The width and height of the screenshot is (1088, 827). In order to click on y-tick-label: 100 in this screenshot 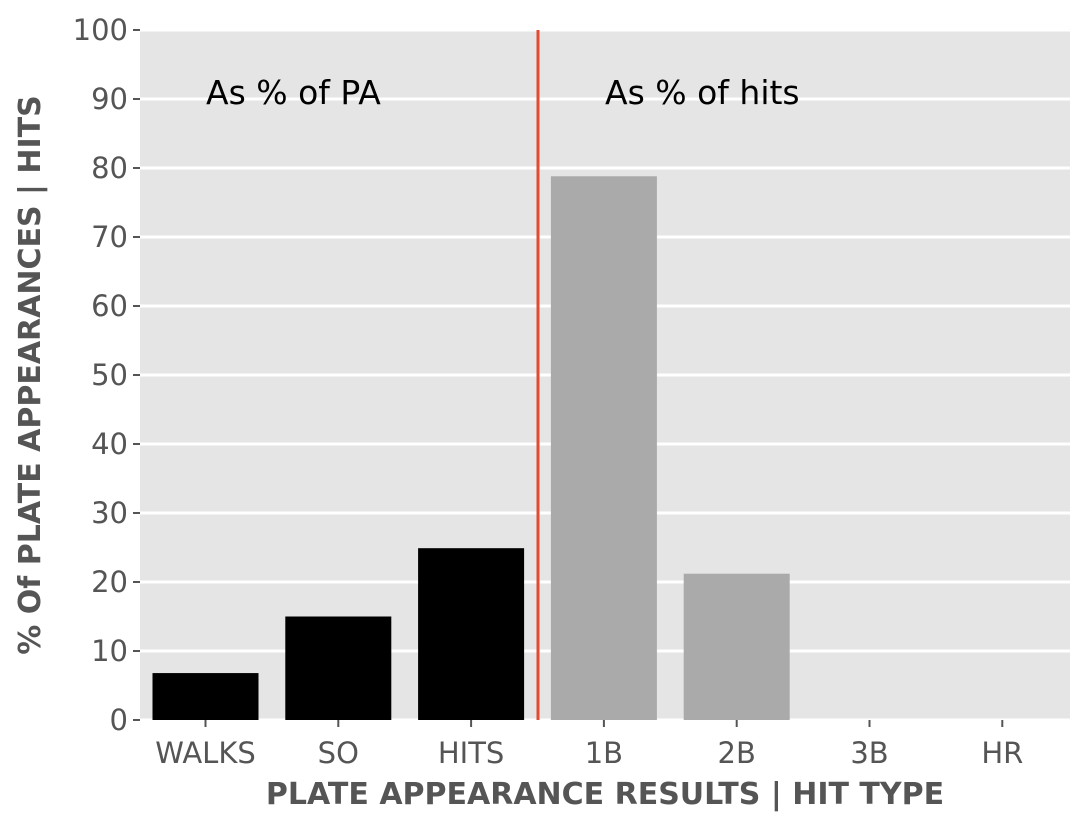, I will do `click(100, 30)`.